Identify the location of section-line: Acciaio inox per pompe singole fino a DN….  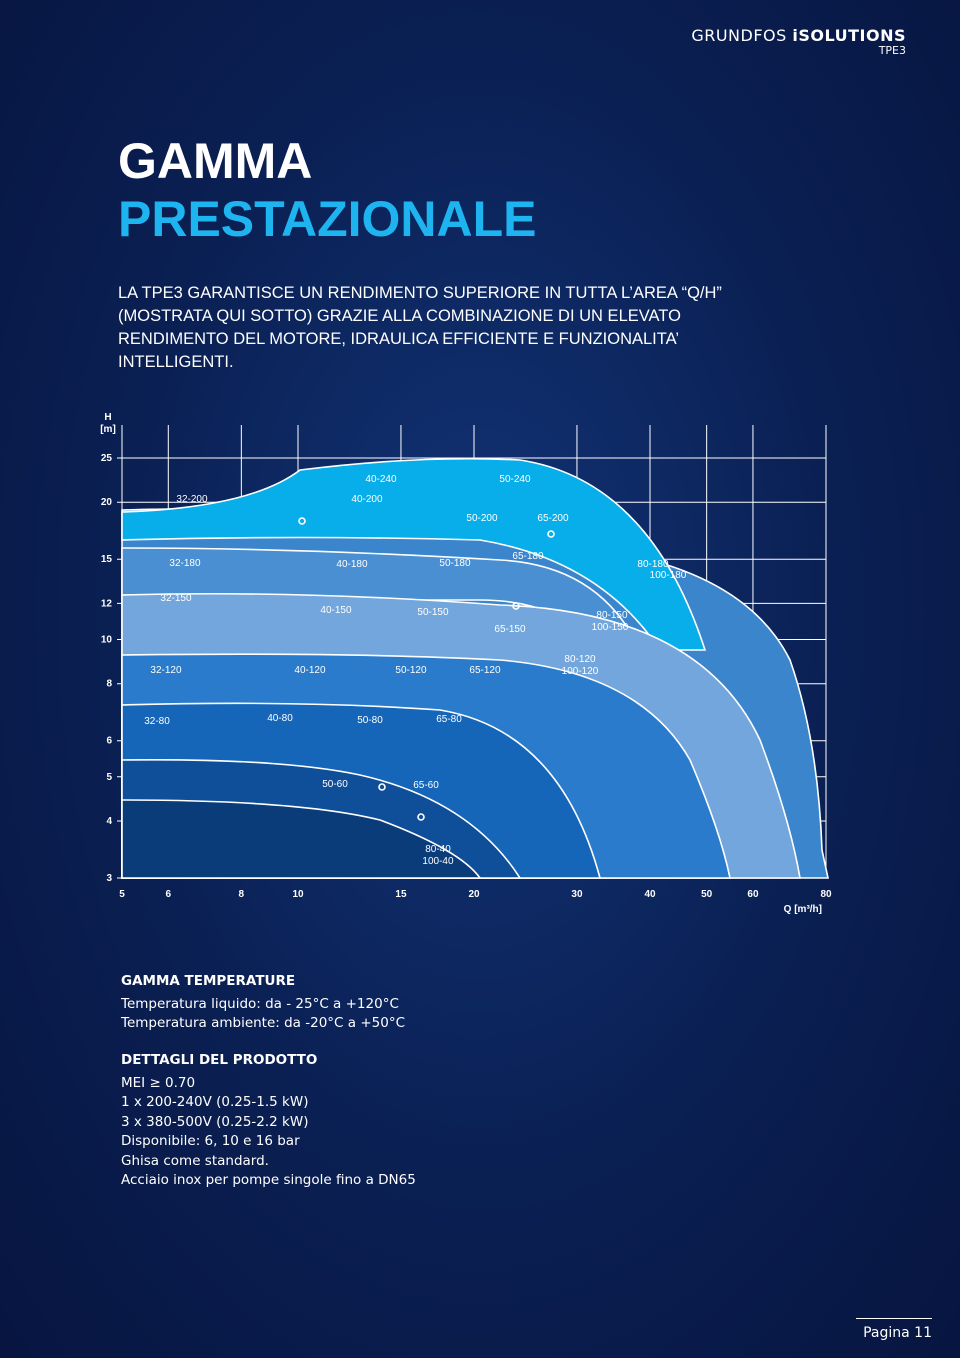
(268, 1180).